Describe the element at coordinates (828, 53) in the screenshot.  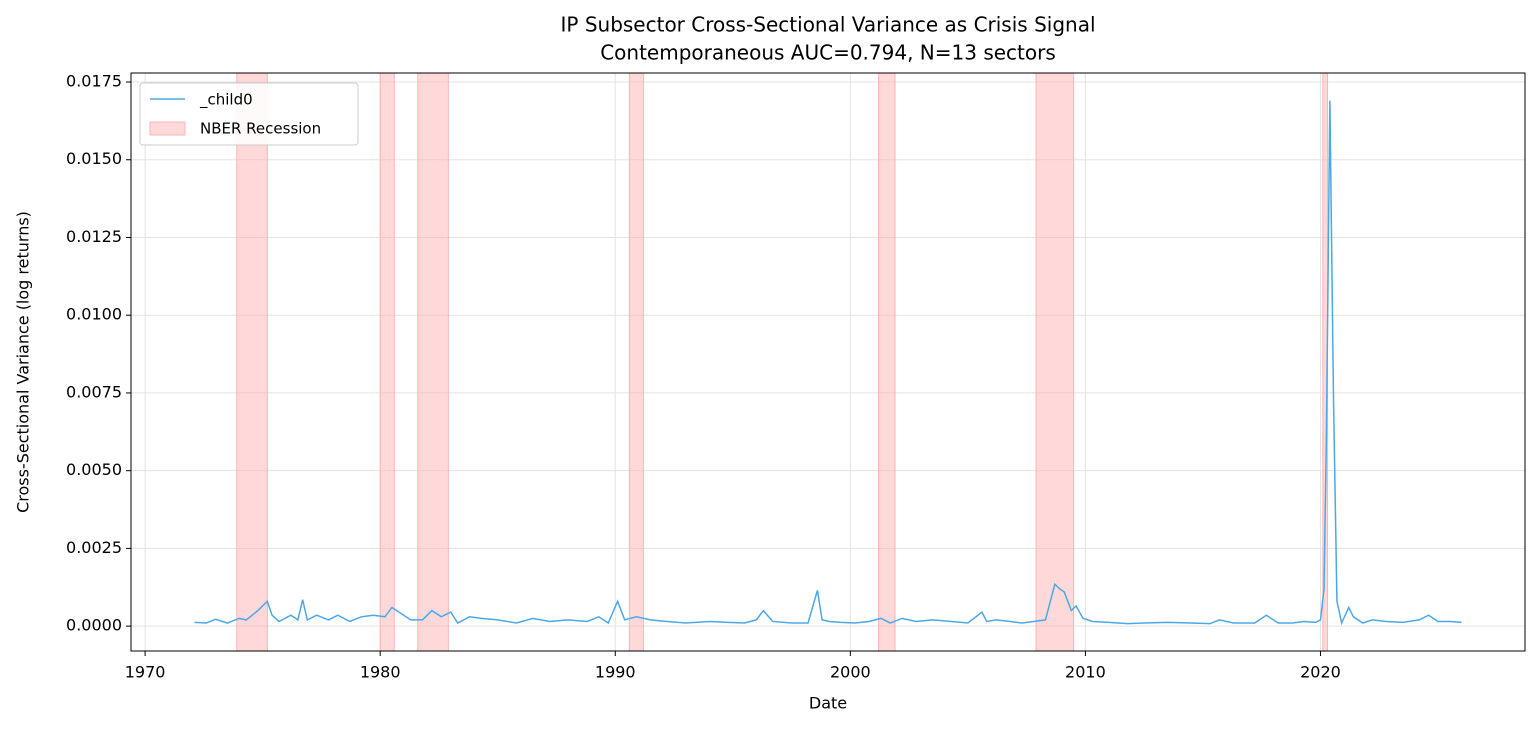
I see `chart-subtitle: Contemporaneous AUC=0.794, N=13 sectors` at that location.